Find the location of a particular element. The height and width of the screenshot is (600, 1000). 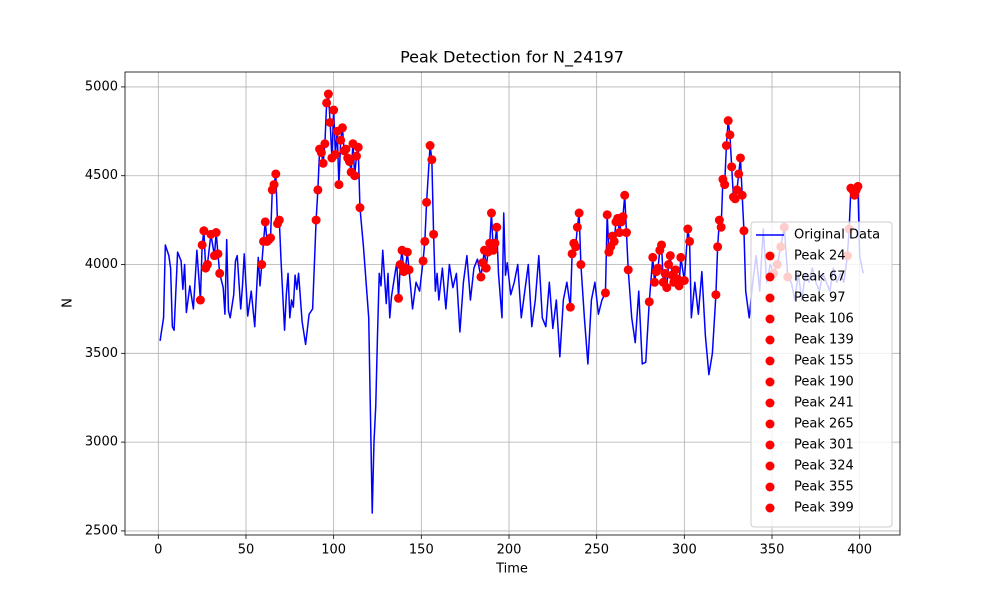

legend-label: Peak 106 is located at coordinates (824, 319).